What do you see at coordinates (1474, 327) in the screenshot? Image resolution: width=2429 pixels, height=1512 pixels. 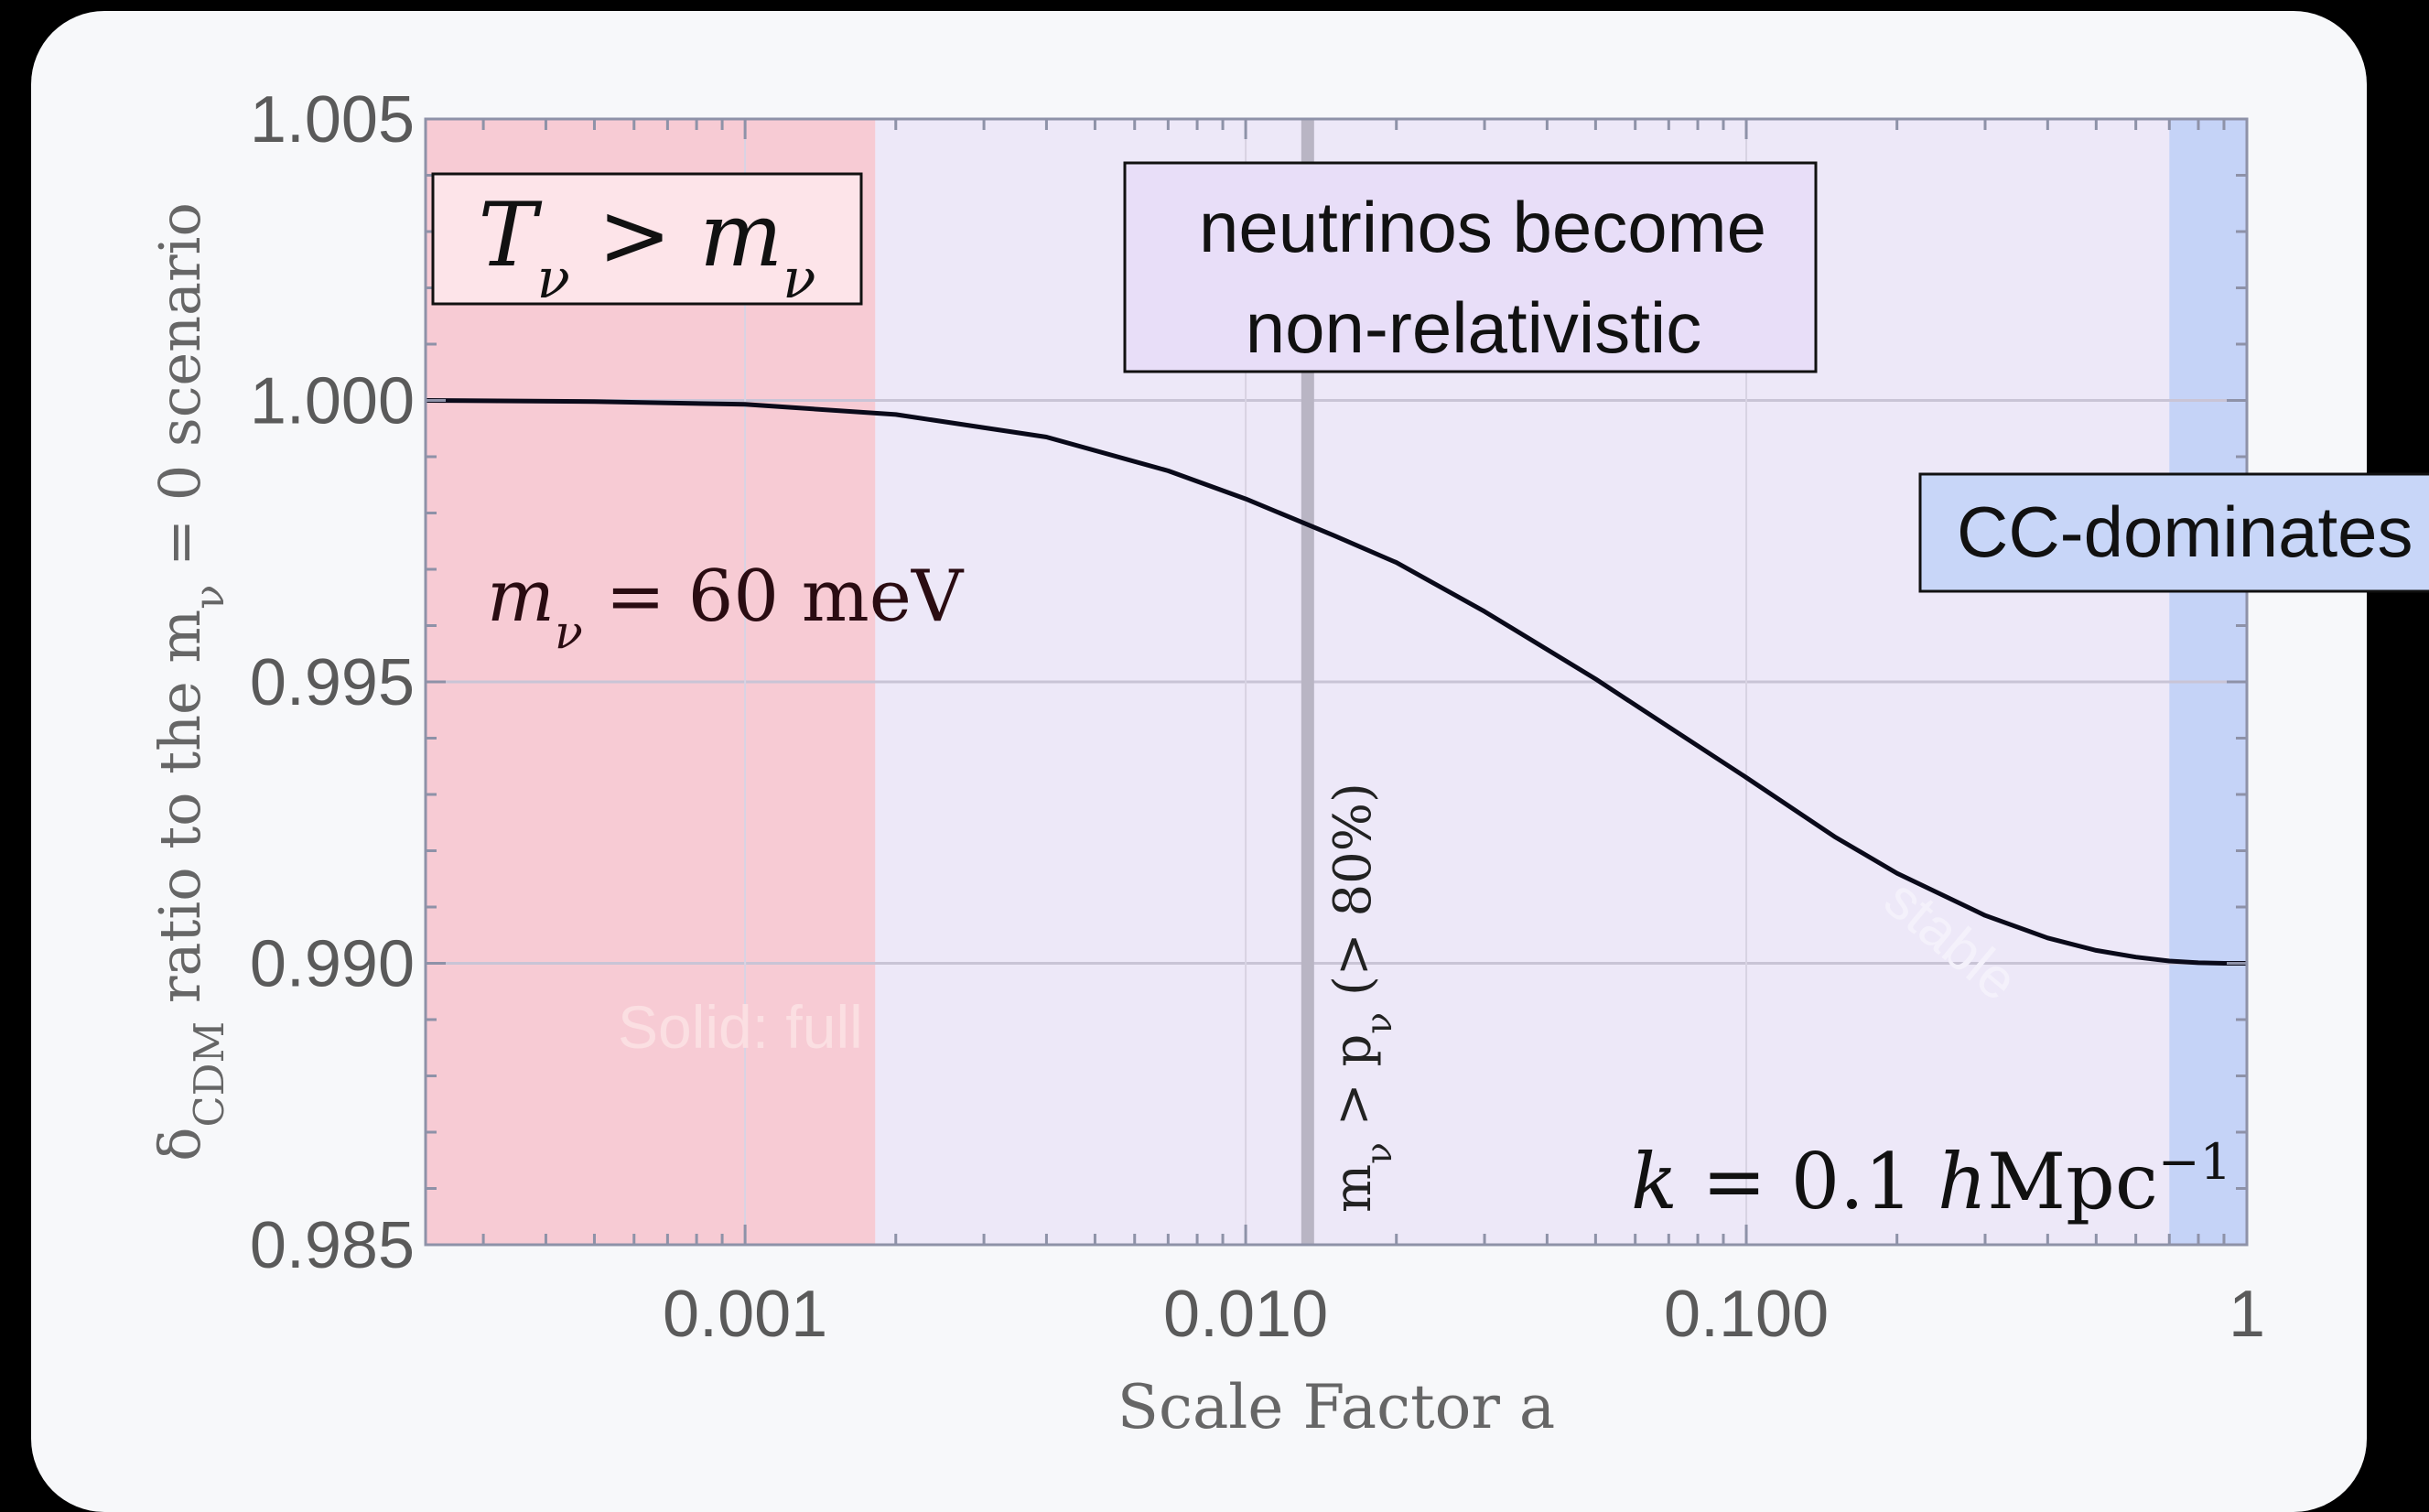 I see `neutrino-box-line2: non-relativistic` at bounding box center [1474, 327].